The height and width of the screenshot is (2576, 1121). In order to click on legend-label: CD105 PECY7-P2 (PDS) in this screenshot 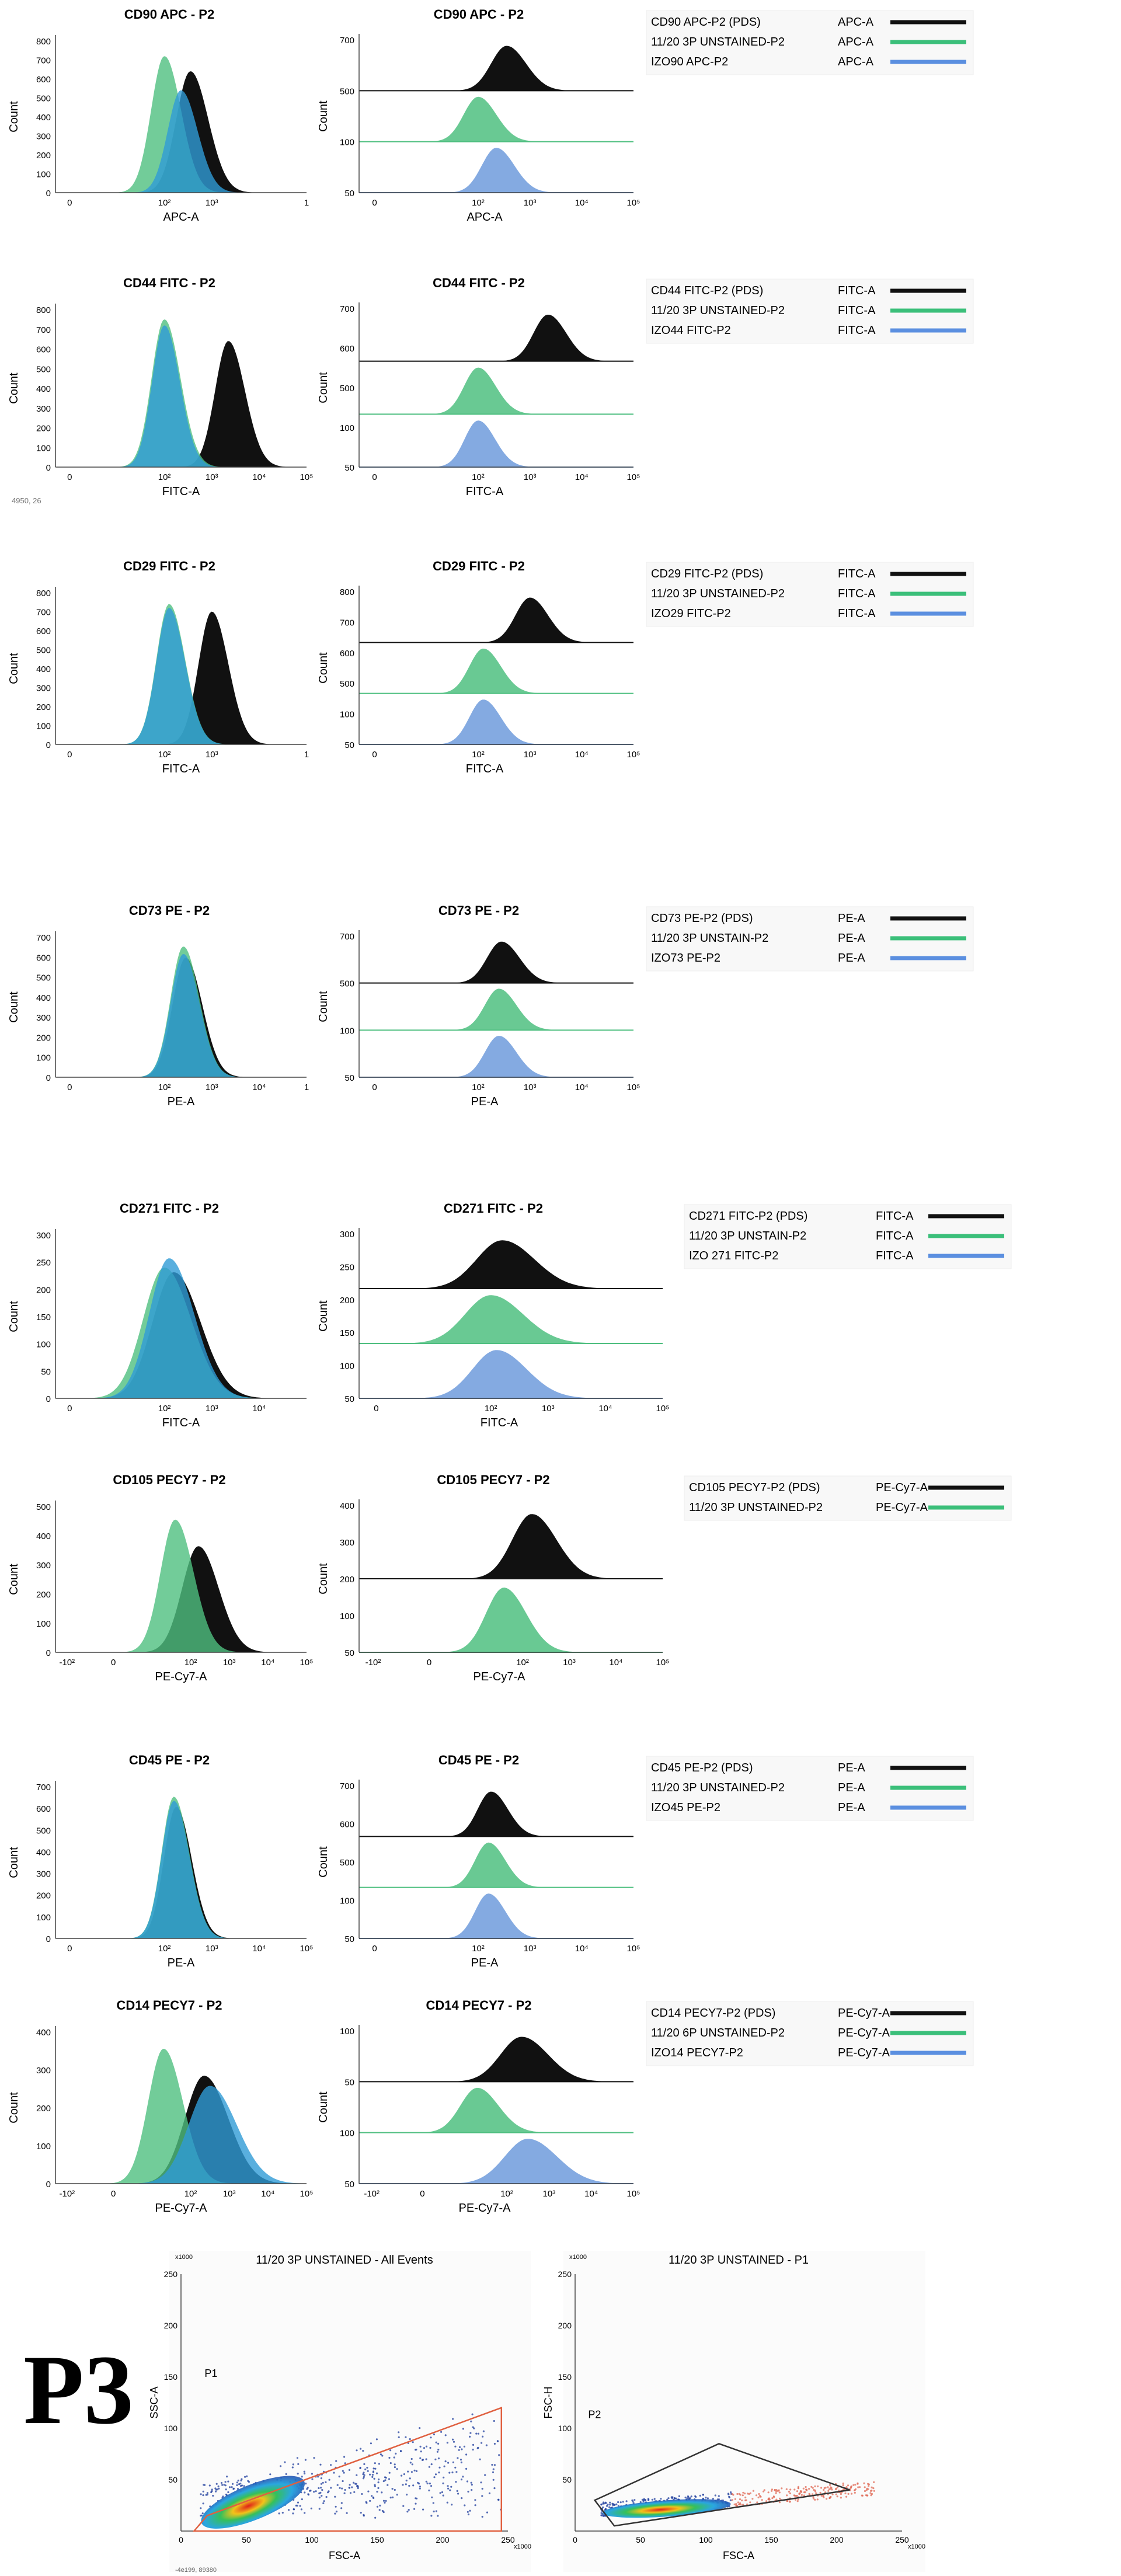, I will do `click(754, 1487)`.